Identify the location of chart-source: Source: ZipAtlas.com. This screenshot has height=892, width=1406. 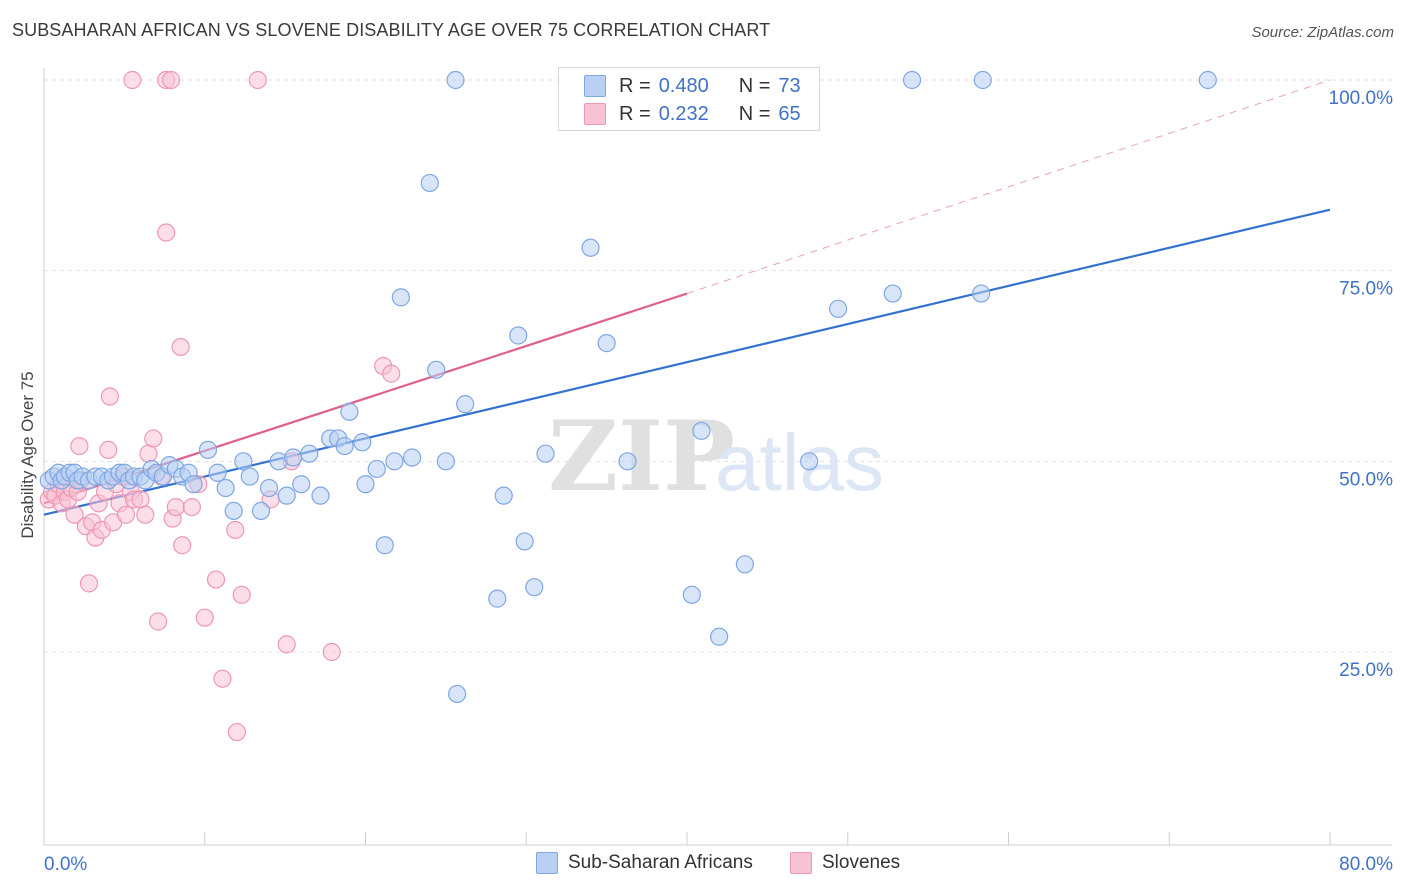
(1322, 32).